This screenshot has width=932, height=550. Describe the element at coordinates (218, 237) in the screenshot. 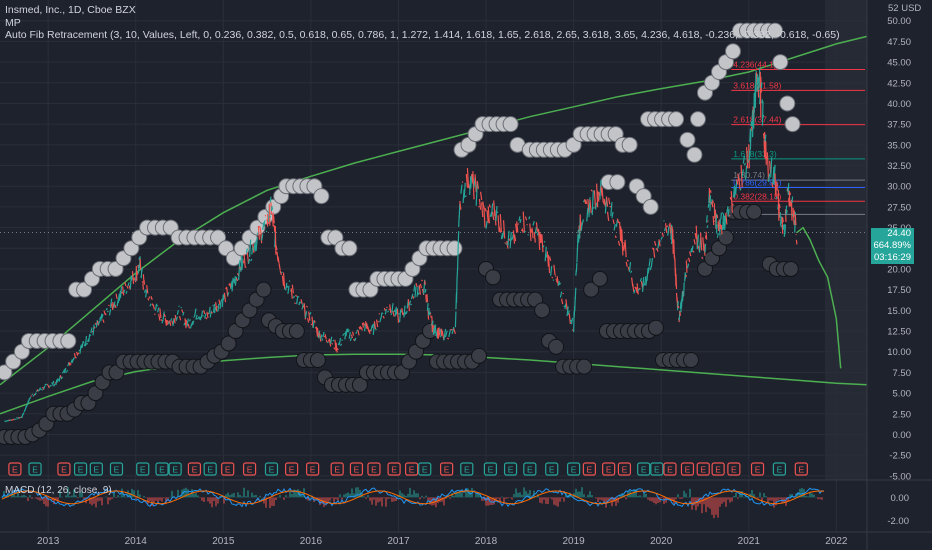

I see `mp-marker-light` at that location.